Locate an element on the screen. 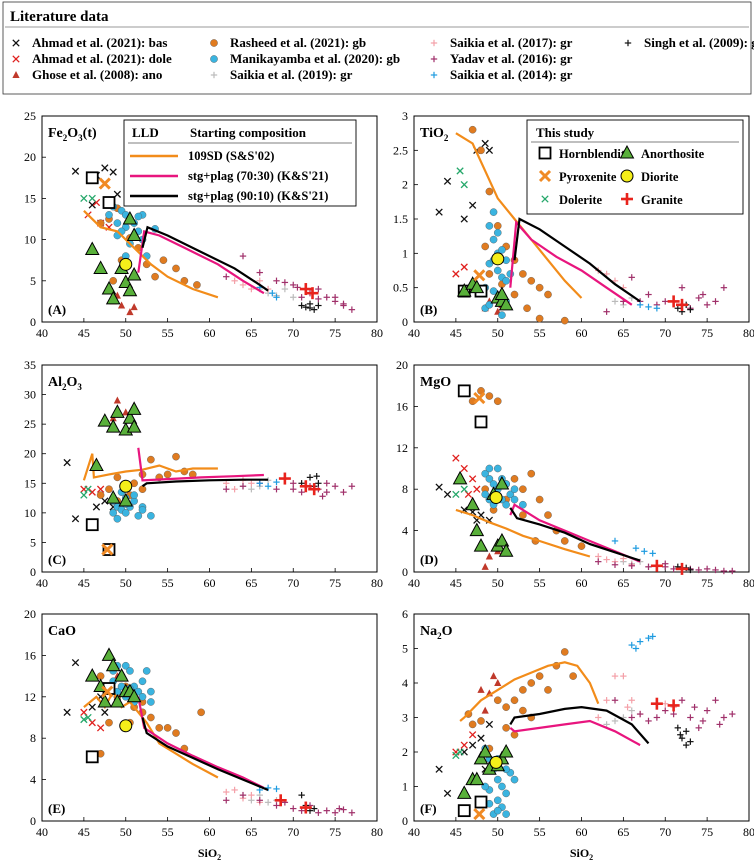 The width and height of the screenshot is (754, 866). y-tick-label: 8 is located at coordinates (405, 489).